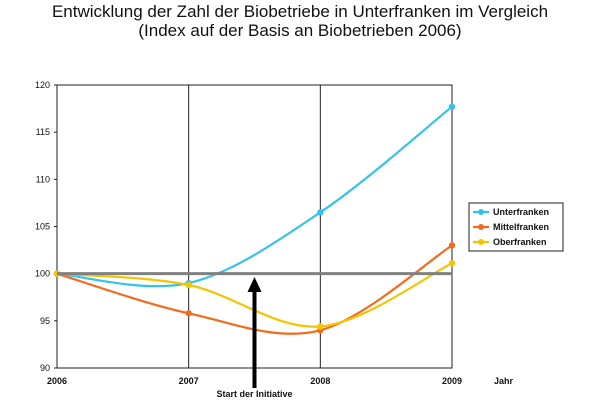 The height and width of the screenshot is (400, 600). What do you see at coordinates (42, 274) in the screenshot?
I see `y-tick-label-100: 100` at bounding box center [42, 274].